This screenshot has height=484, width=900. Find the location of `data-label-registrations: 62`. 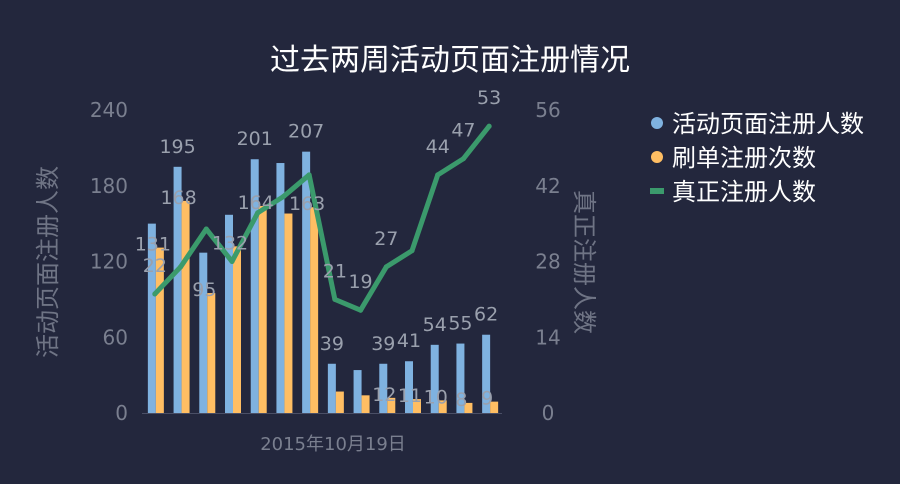

data-label-registrations: 62 is located at coordinates (486, 315).